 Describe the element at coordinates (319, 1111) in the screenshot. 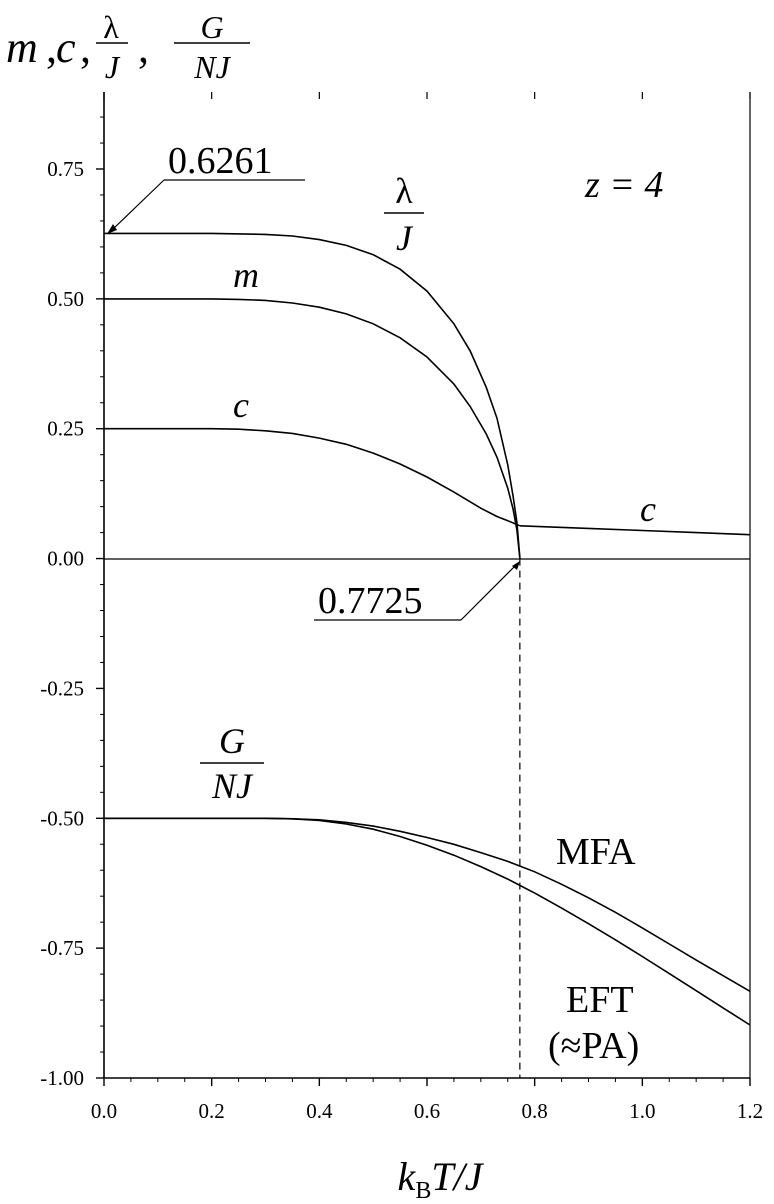

I see `x-tick-label: 0.4` at that location.